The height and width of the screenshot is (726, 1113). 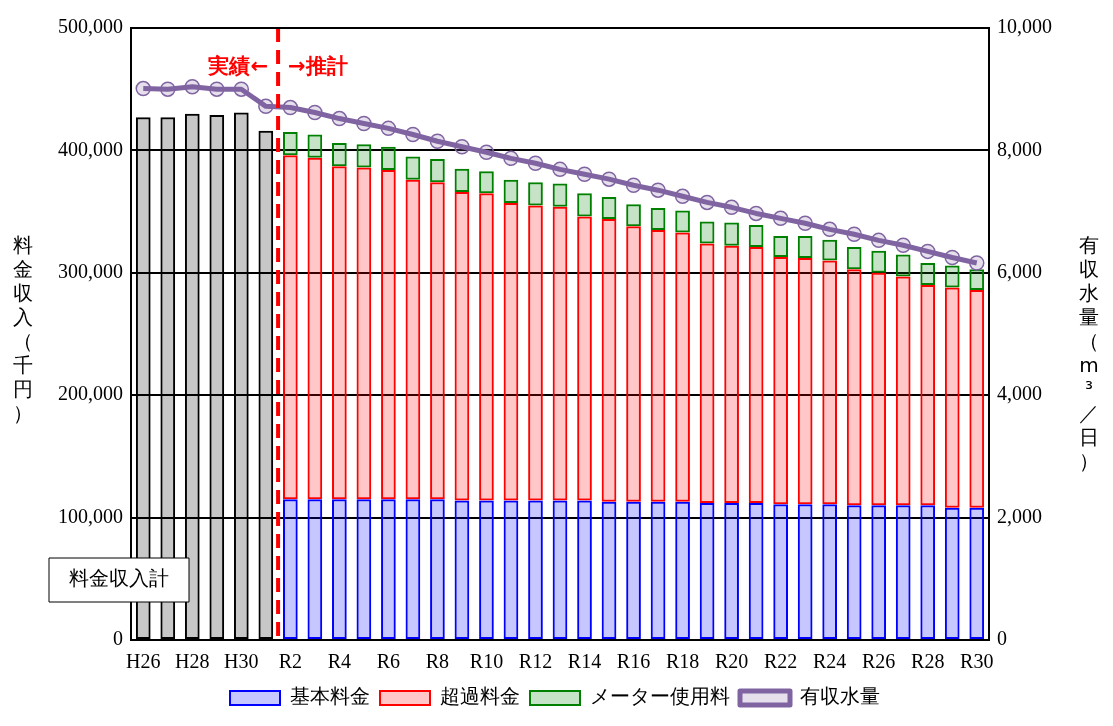 I want to click on y2-tick-label: 6,000, so click(x=1019, y=271).